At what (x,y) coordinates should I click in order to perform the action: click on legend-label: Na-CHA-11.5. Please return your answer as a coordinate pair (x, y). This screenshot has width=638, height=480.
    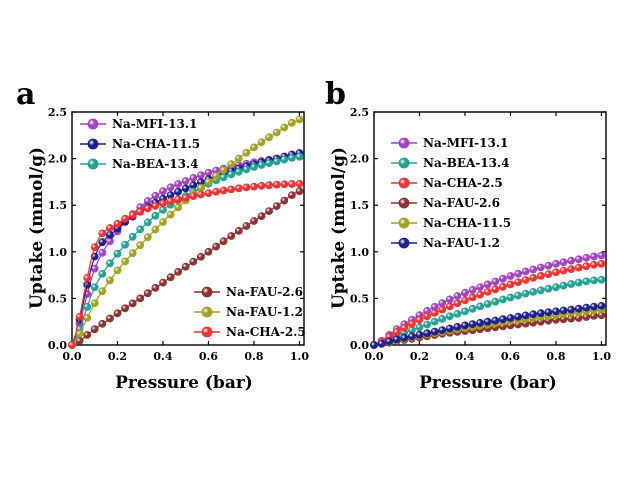
    Looking at the image, I should click on (467, 223).